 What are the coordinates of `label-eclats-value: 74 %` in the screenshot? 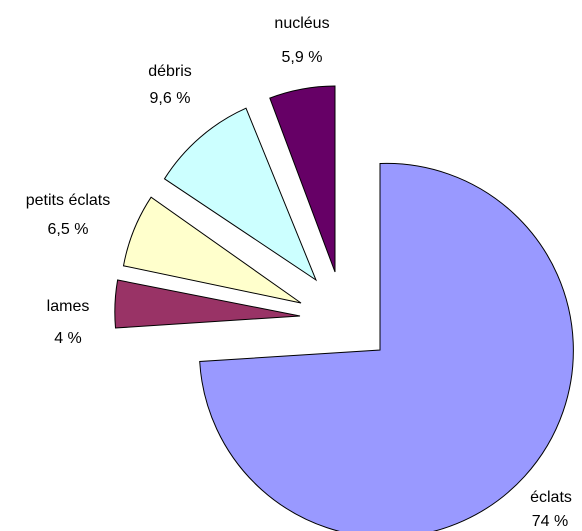 It's located at (550, 521).